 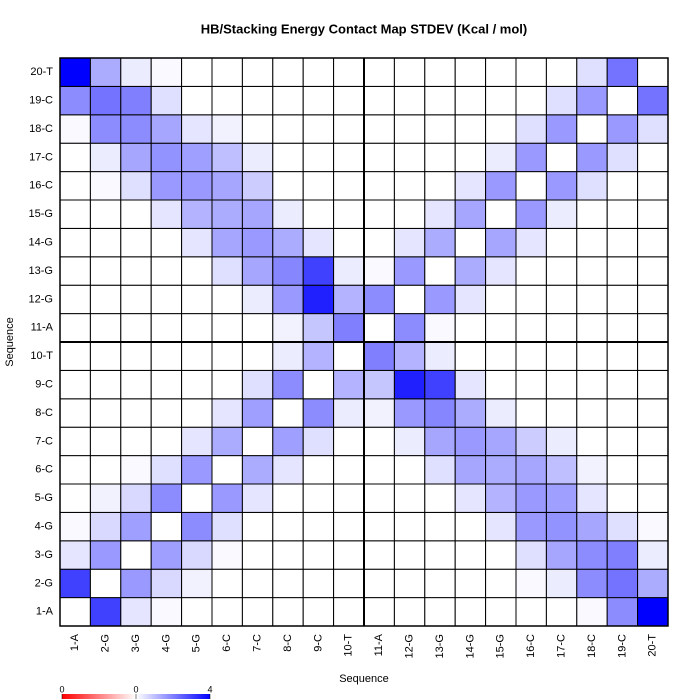 I want to click on y-tick-label: 15-G, so click(x=41, y=214).